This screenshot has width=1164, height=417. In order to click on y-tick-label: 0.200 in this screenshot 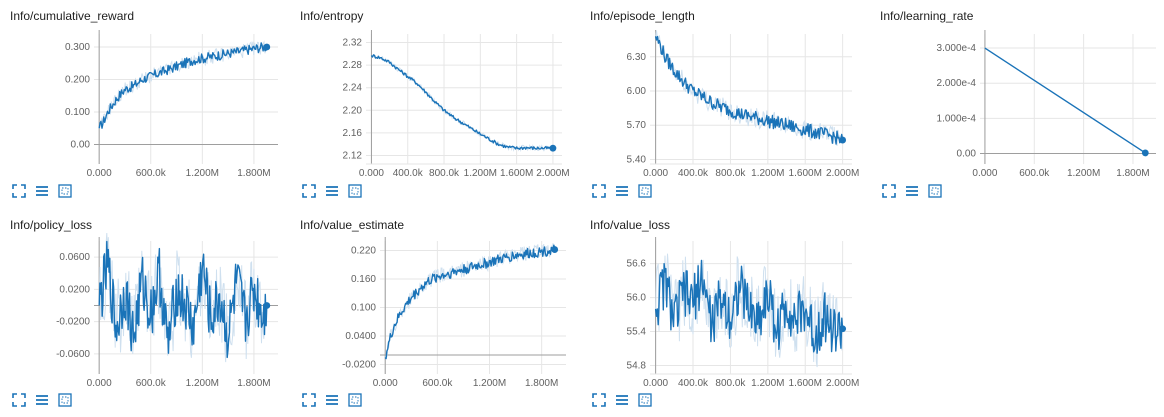, I will do `click(77, 80)`.